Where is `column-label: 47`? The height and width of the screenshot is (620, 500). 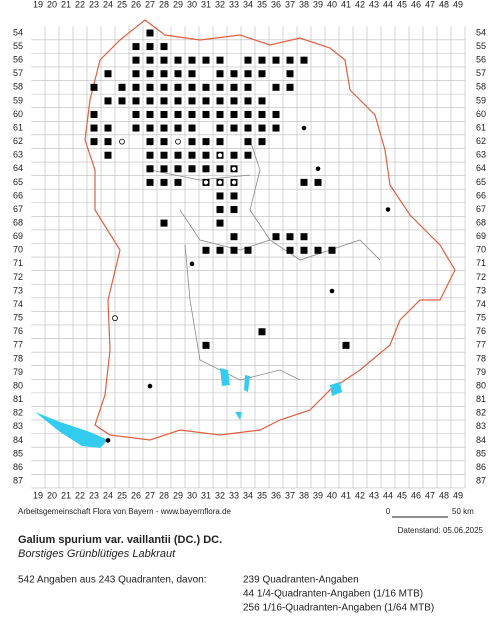
column-label: 47 is located at coordinates (430, 495).